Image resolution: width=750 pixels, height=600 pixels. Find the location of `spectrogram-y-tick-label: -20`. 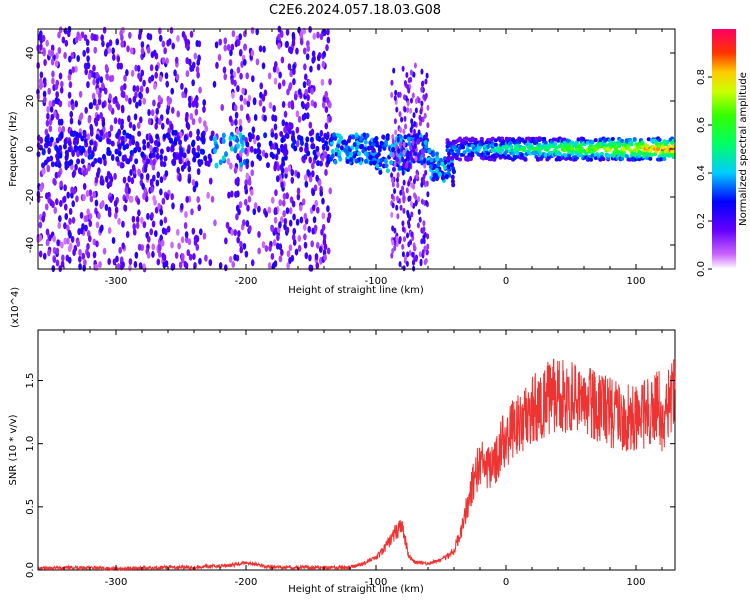

spectrogram-y-tick-label: -20 is located at coordinates (30, 197).